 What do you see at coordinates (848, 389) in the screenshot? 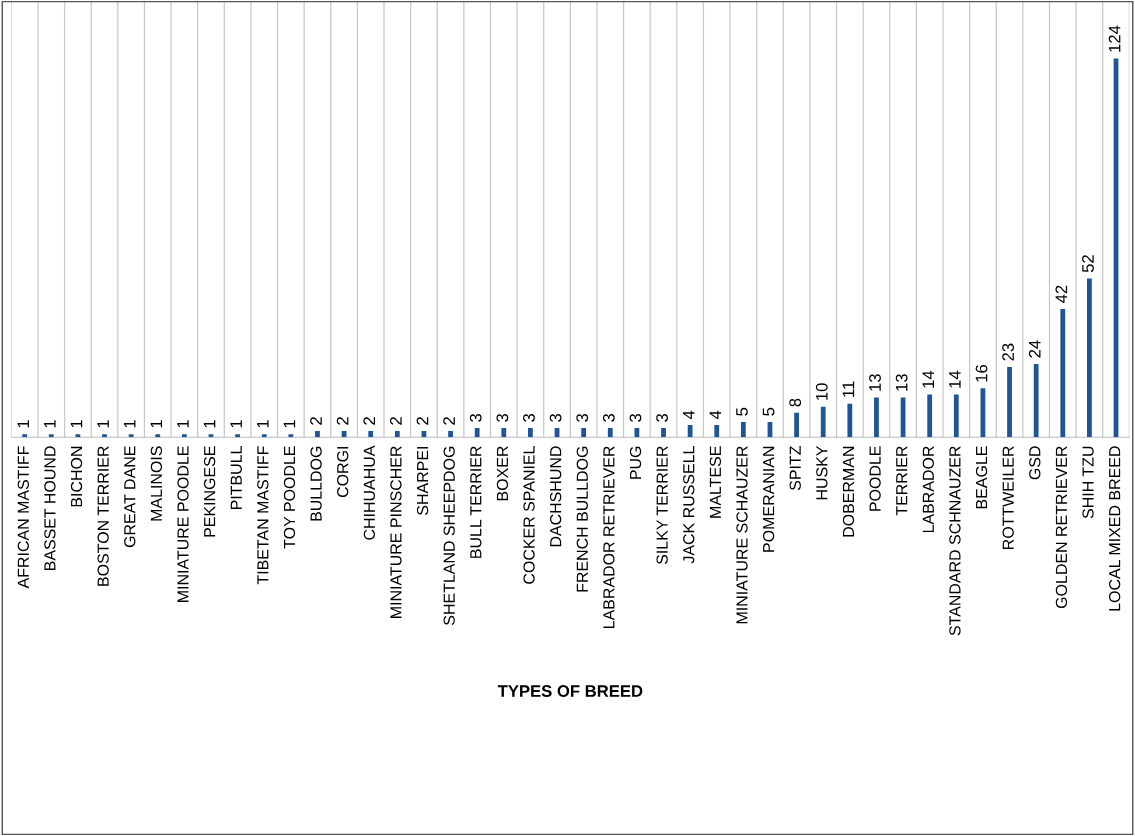
I see `data-label: 11` at bounding box center [848, 389].